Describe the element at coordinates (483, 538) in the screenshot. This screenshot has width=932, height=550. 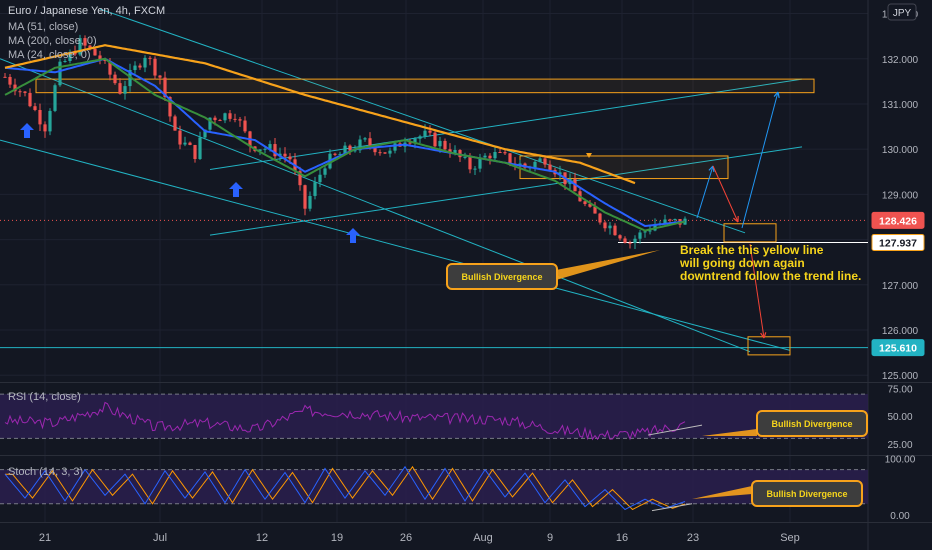
I see `time-tick-5: Aug` at that location.